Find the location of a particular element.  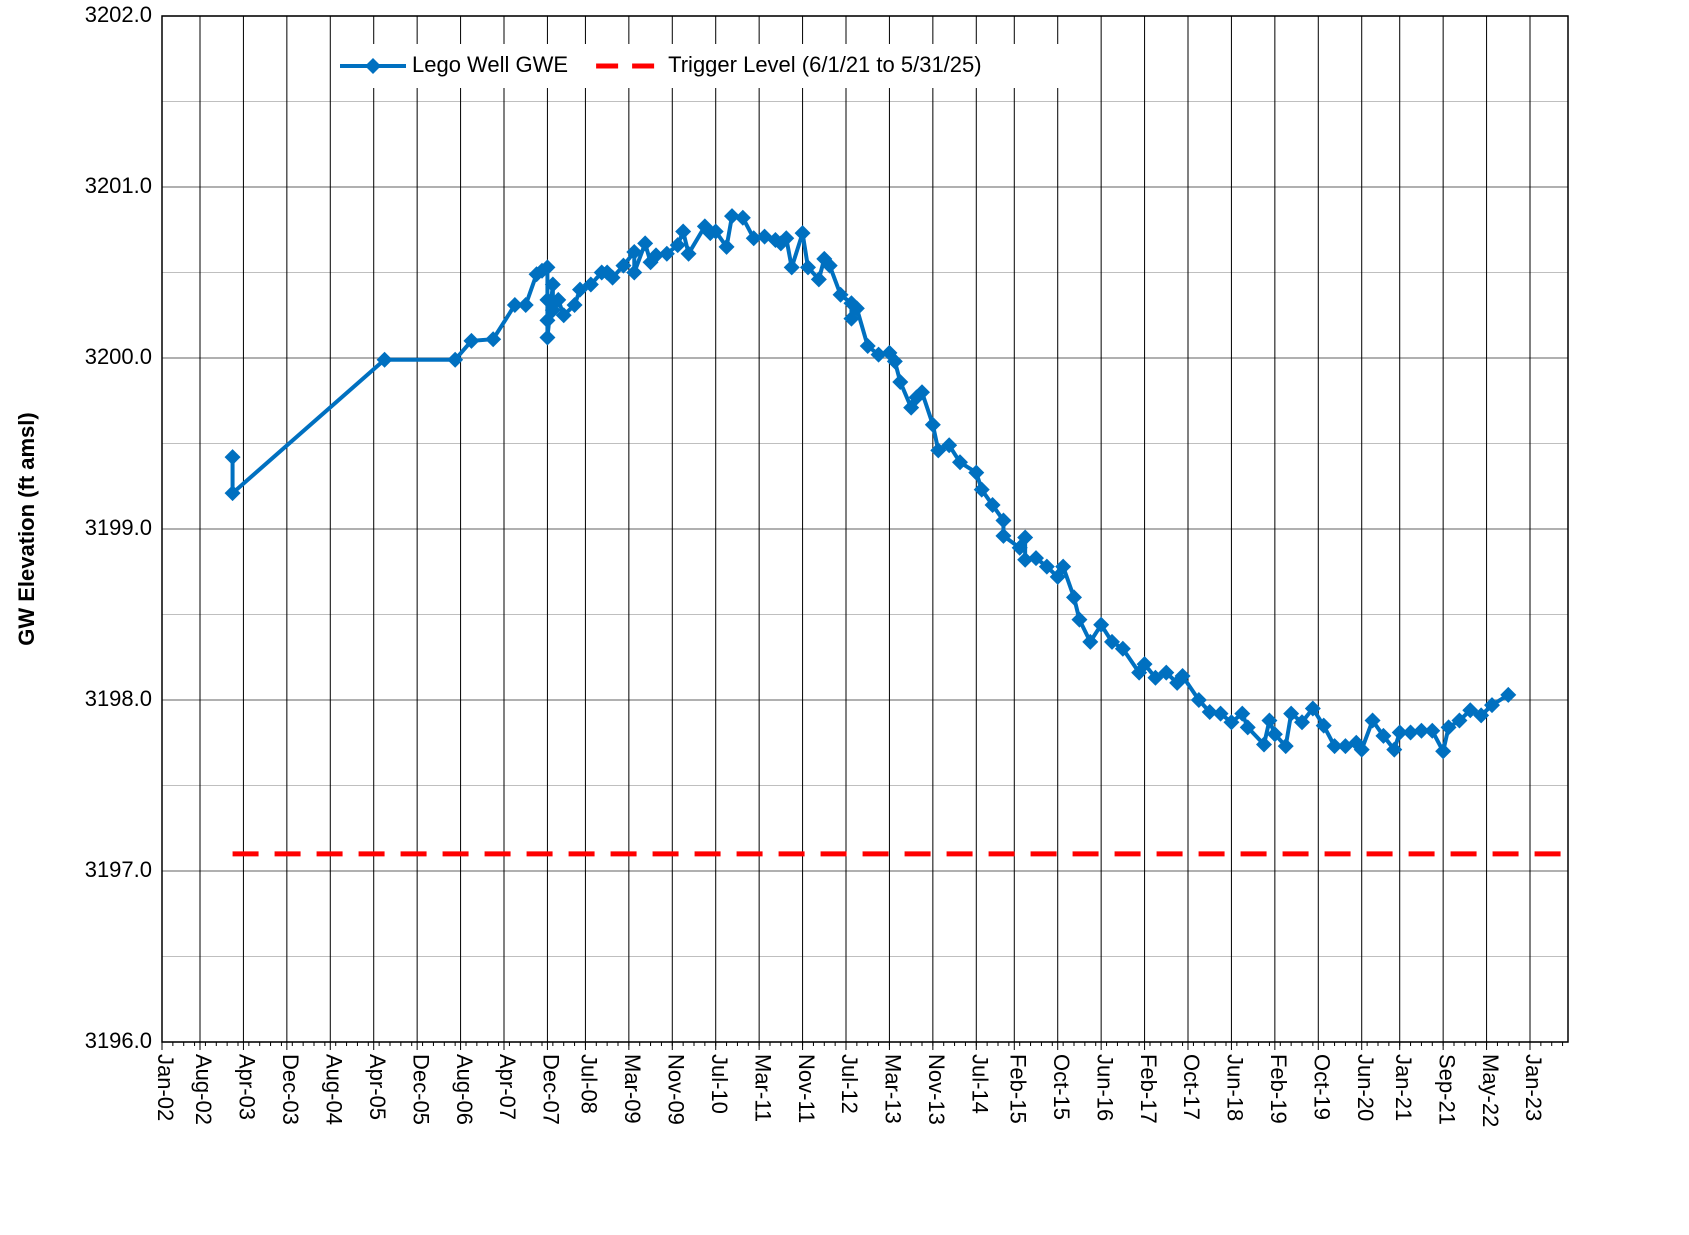

legend-label: Trigger Level (6/1/21 to 5/31/25) is located at coordinates (824, 64).